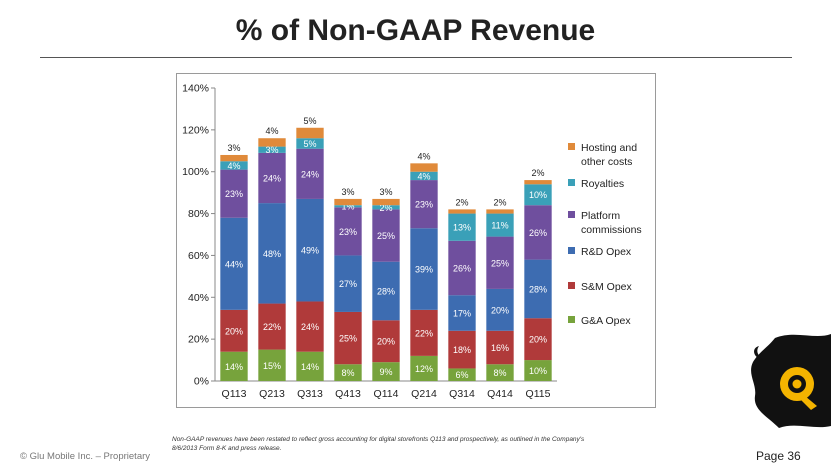 The image size is (831, 467). What do you see at coordinates (415, 30) in the screenshot?
I see `slide-title: % of Non-GAAP Revenue` at bounding box center [415, 30].